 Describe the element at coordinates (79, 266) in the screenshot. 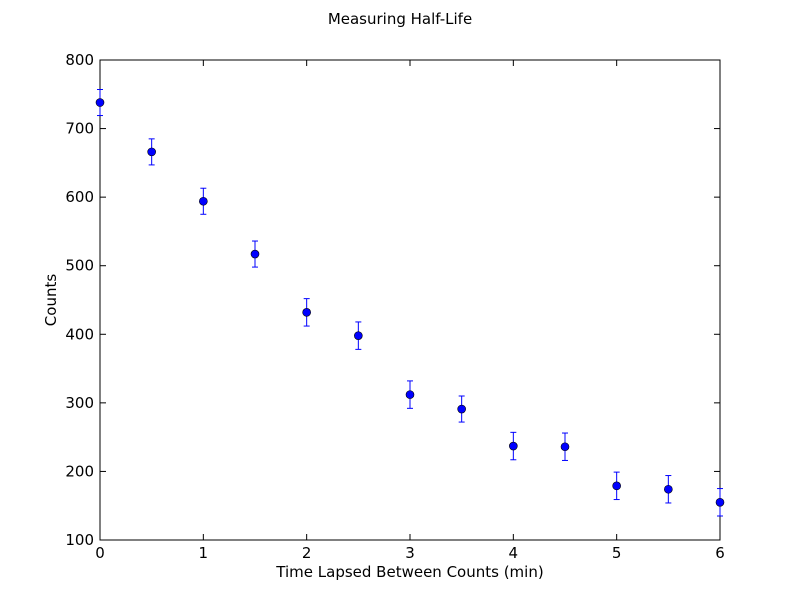

I see `y-tick-label: 500` at that location.